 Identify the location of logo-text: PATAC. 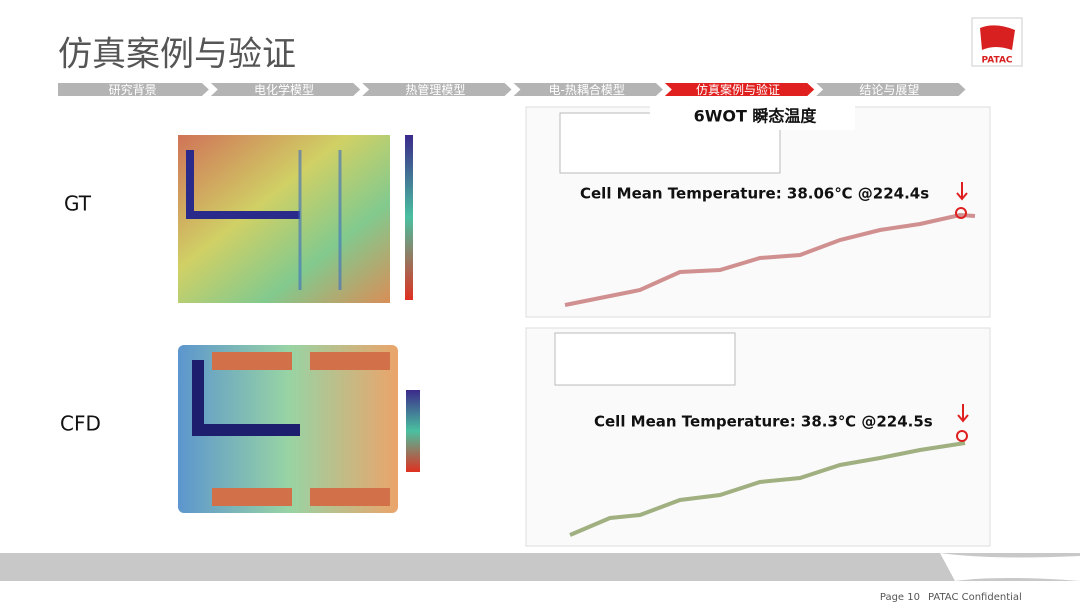
(996, 61).